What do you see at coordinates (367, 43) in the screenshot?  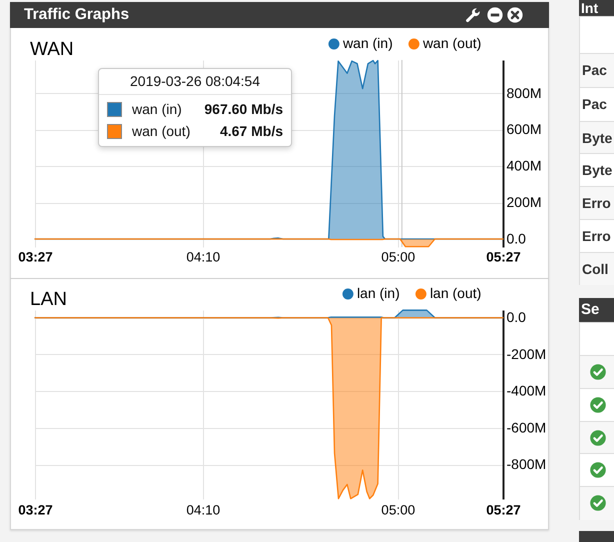 I see `legend-label: wan (in)` at bounding box center [367, 43].